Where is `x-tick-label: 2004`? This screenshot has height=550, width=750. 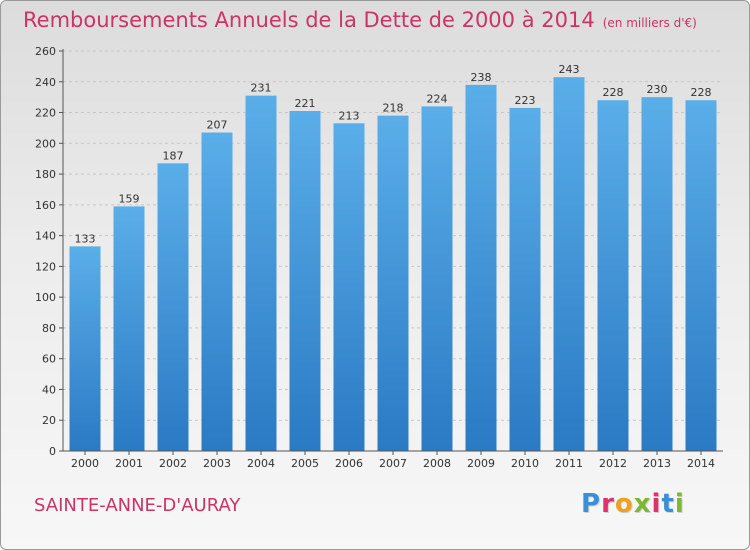
x-tick-label: 2004 is located at coordinates (261, 463).